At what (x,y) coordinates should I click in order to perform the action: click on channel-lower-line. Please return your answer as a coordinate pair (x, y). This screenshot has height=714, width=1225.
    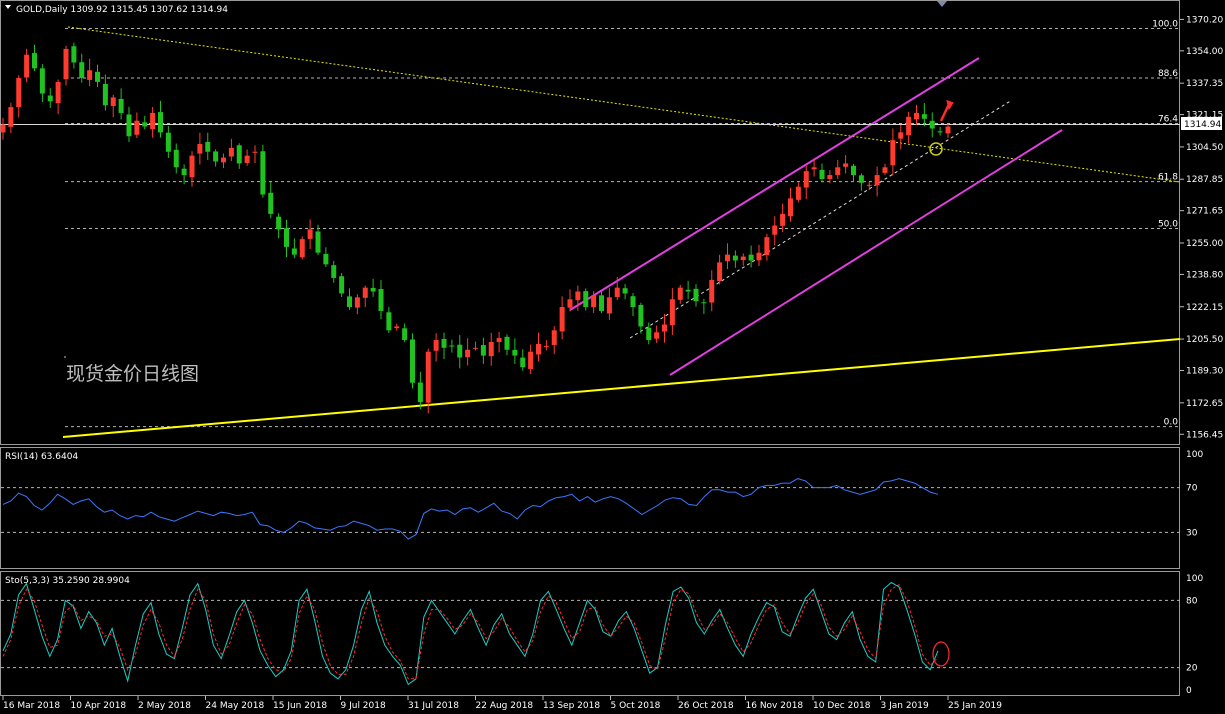
    Looking at the image, I should click on (866, 252).